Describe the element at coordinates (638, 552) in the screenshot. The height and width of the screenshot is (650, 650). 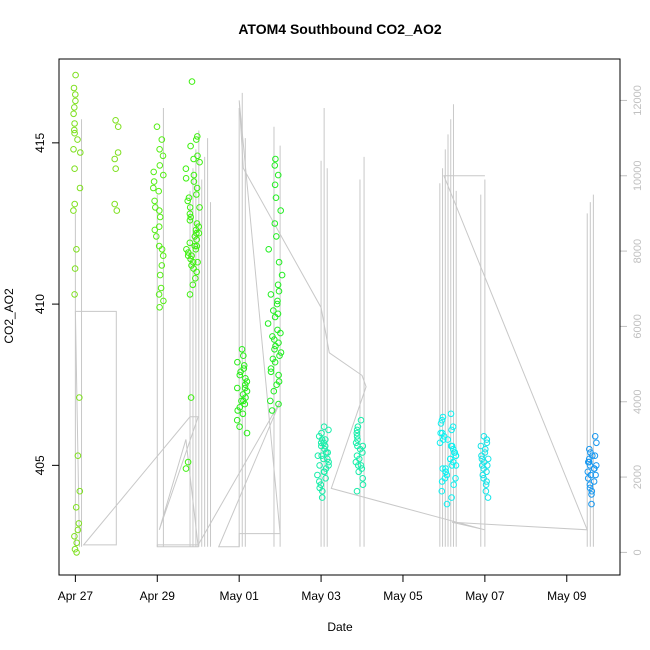
I see `y2-tick-label: 0` at that location.